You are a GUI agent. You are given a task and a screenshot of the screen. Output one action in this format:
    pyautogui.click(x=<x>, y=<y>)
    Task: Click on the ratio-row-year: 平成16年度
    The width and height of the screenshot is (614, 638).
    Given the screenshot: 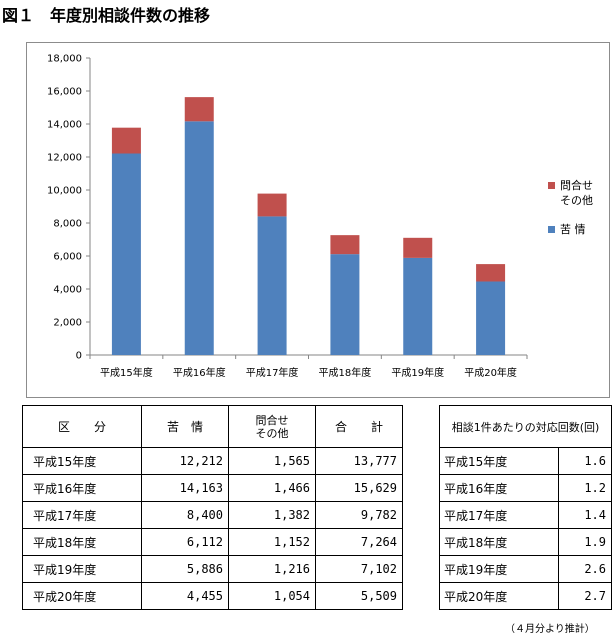 What is the action you would take?
    pyautogui.click(x=499, y=488)
    